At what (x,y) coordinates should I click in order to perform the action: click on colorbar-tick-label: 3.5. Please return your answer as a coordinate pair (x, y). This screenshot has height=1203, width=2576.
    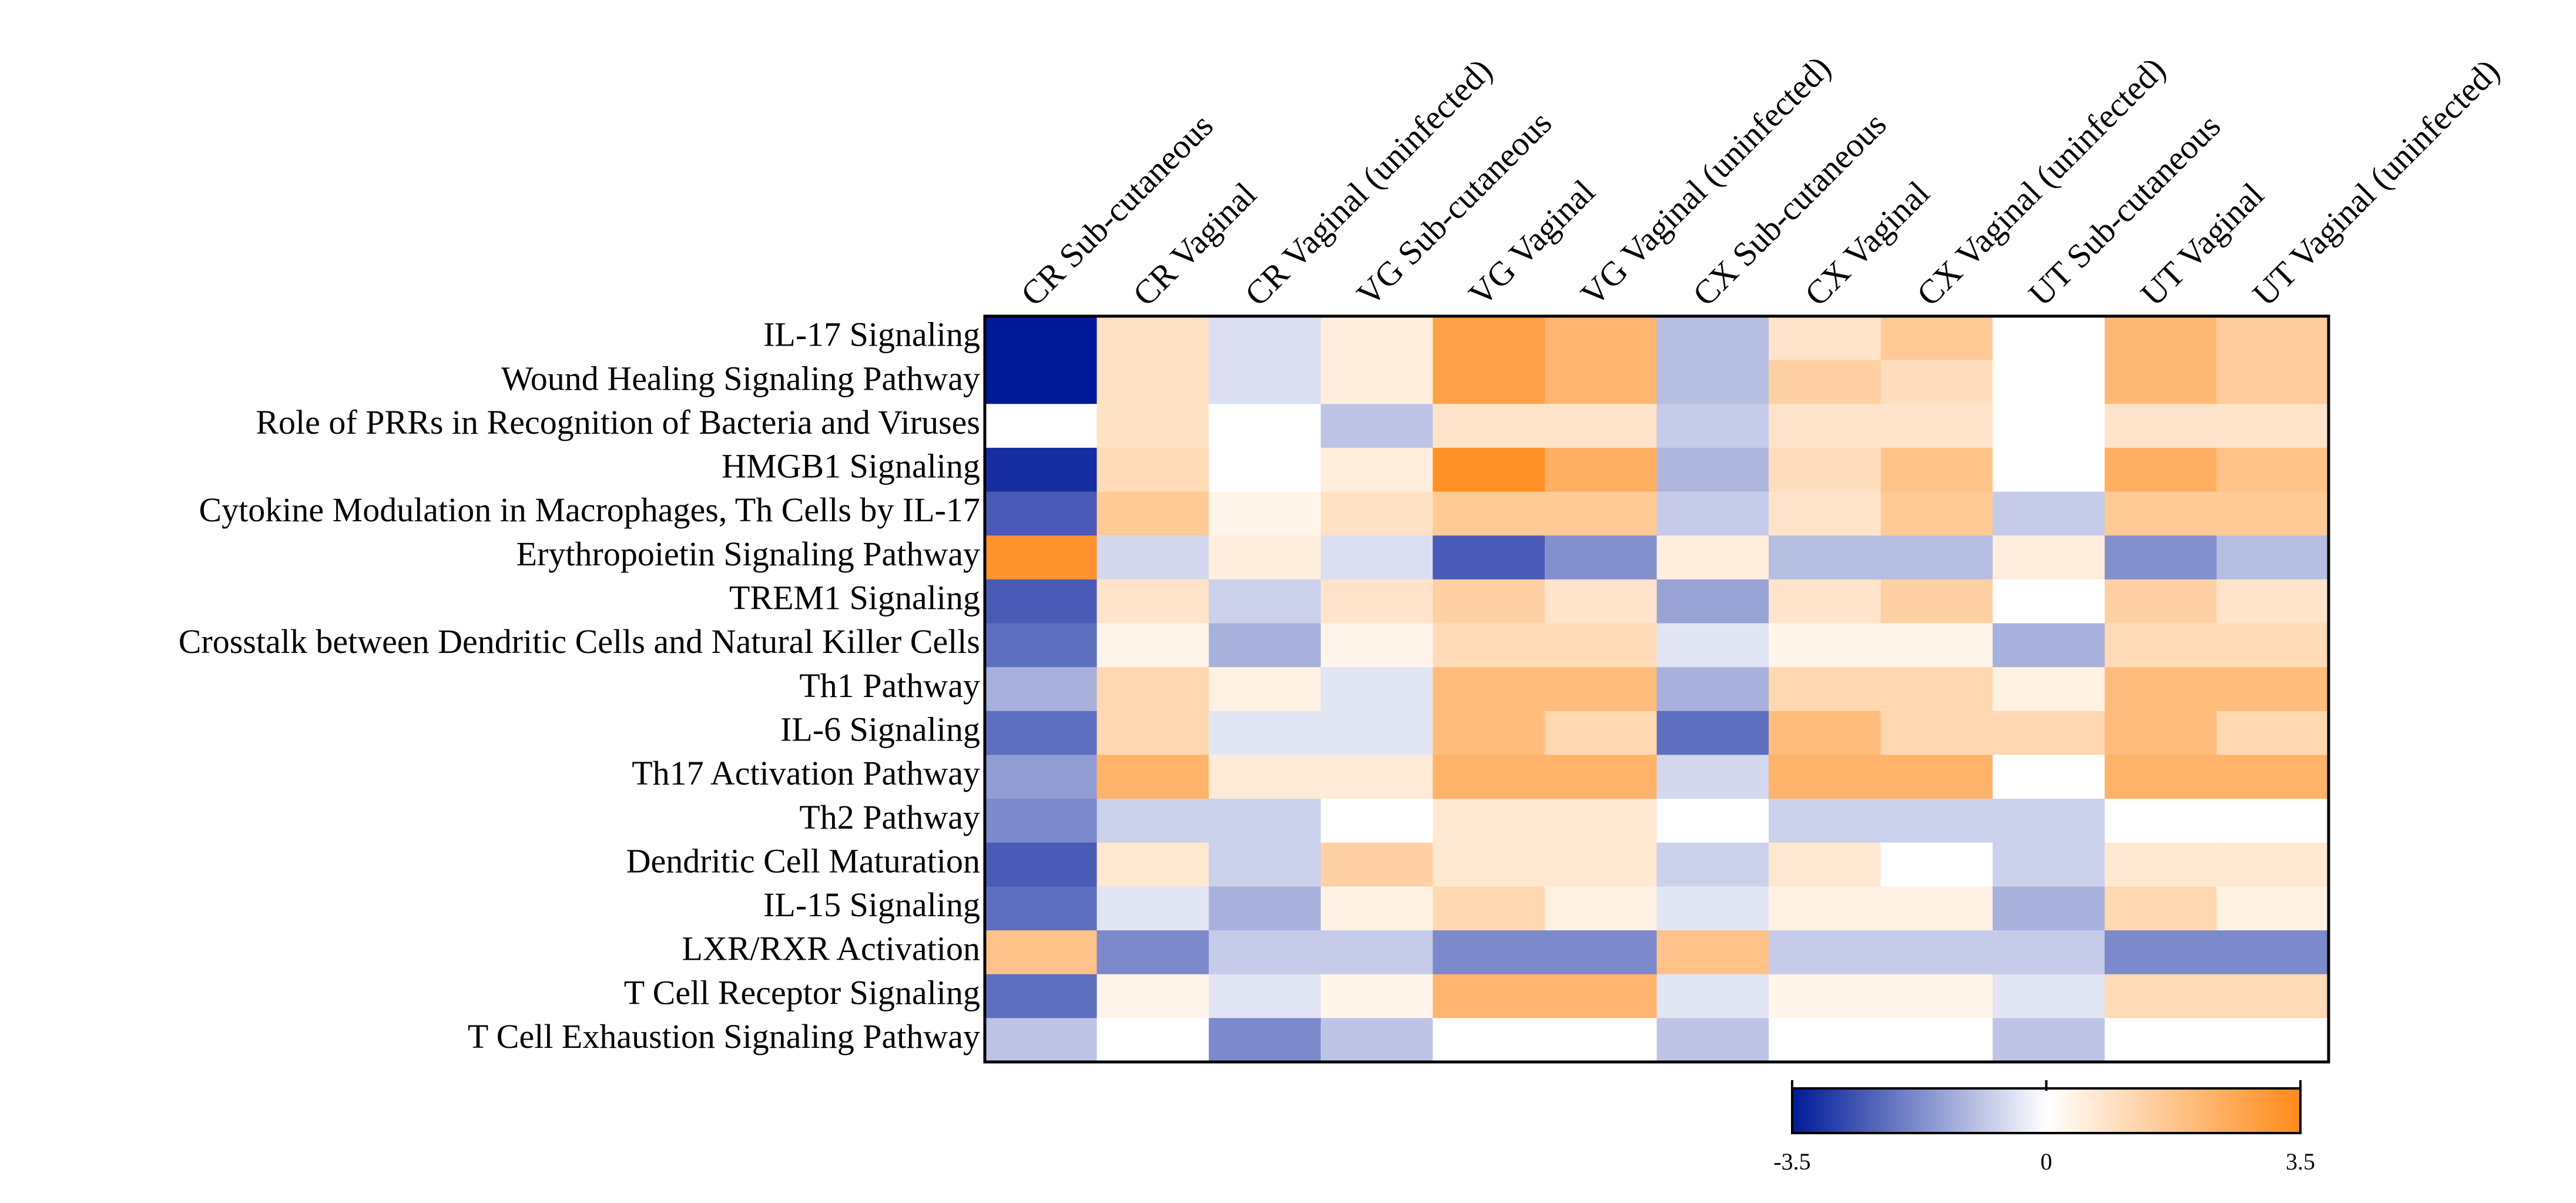
    Looking at the image, I should click on (2301, 1161).